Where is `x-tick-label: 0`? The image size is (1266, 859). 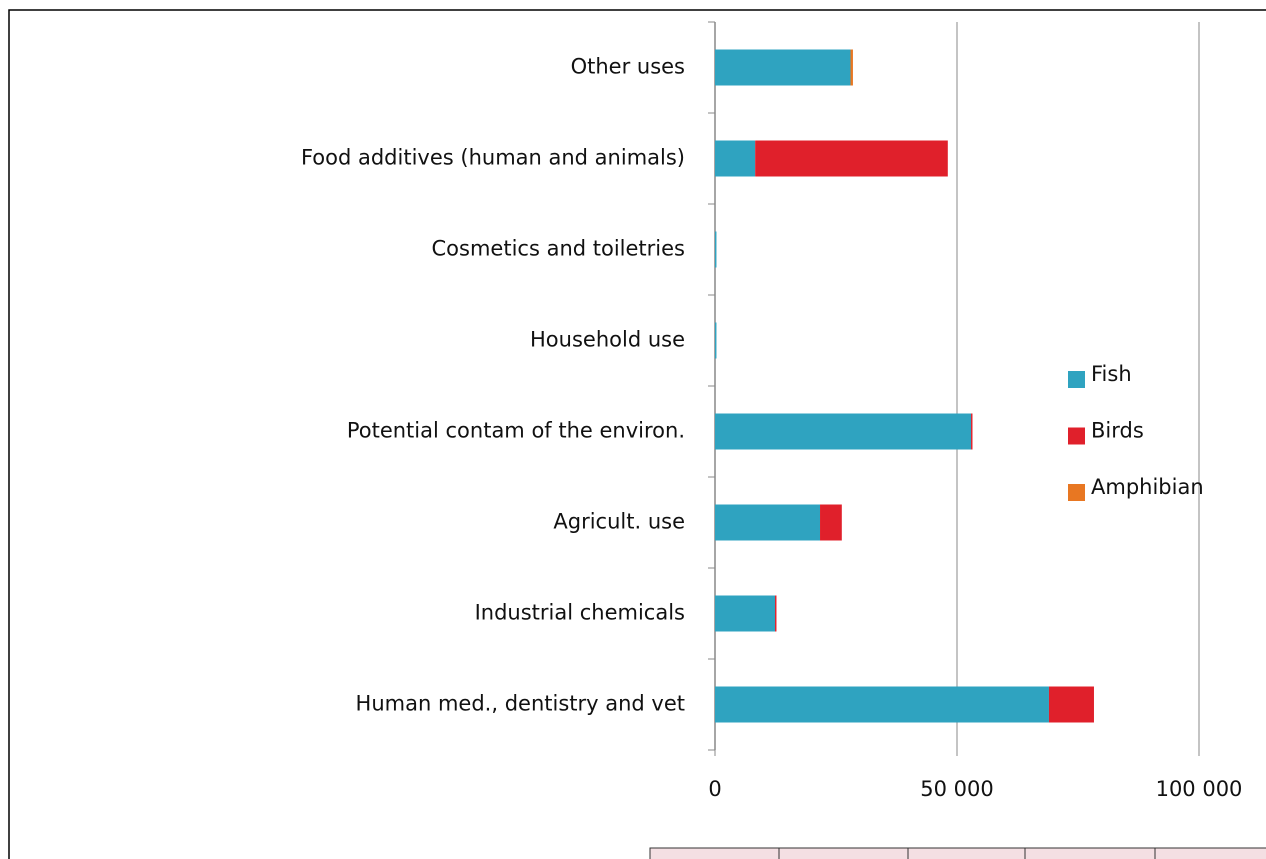 x-tick-label: 0 is located at coordinates (714, 789).